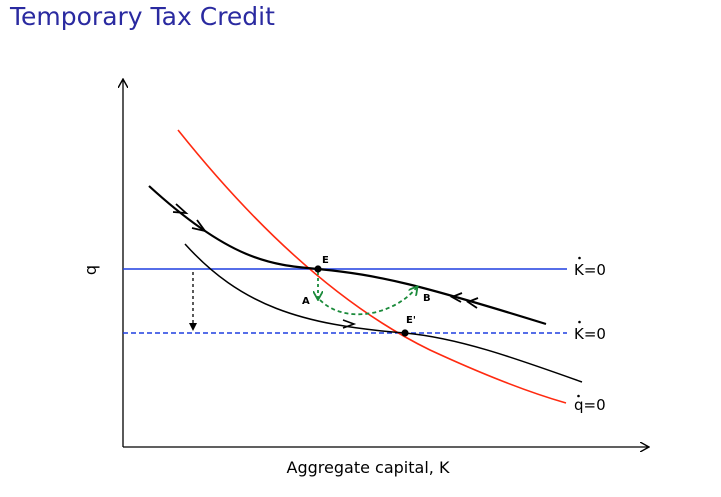 The height and width of the screenshot is (497, 721). What do you see at coordinates (325, 260) in the screenshot?
I see `point-e-label: E` at bounding box center [325, 260].